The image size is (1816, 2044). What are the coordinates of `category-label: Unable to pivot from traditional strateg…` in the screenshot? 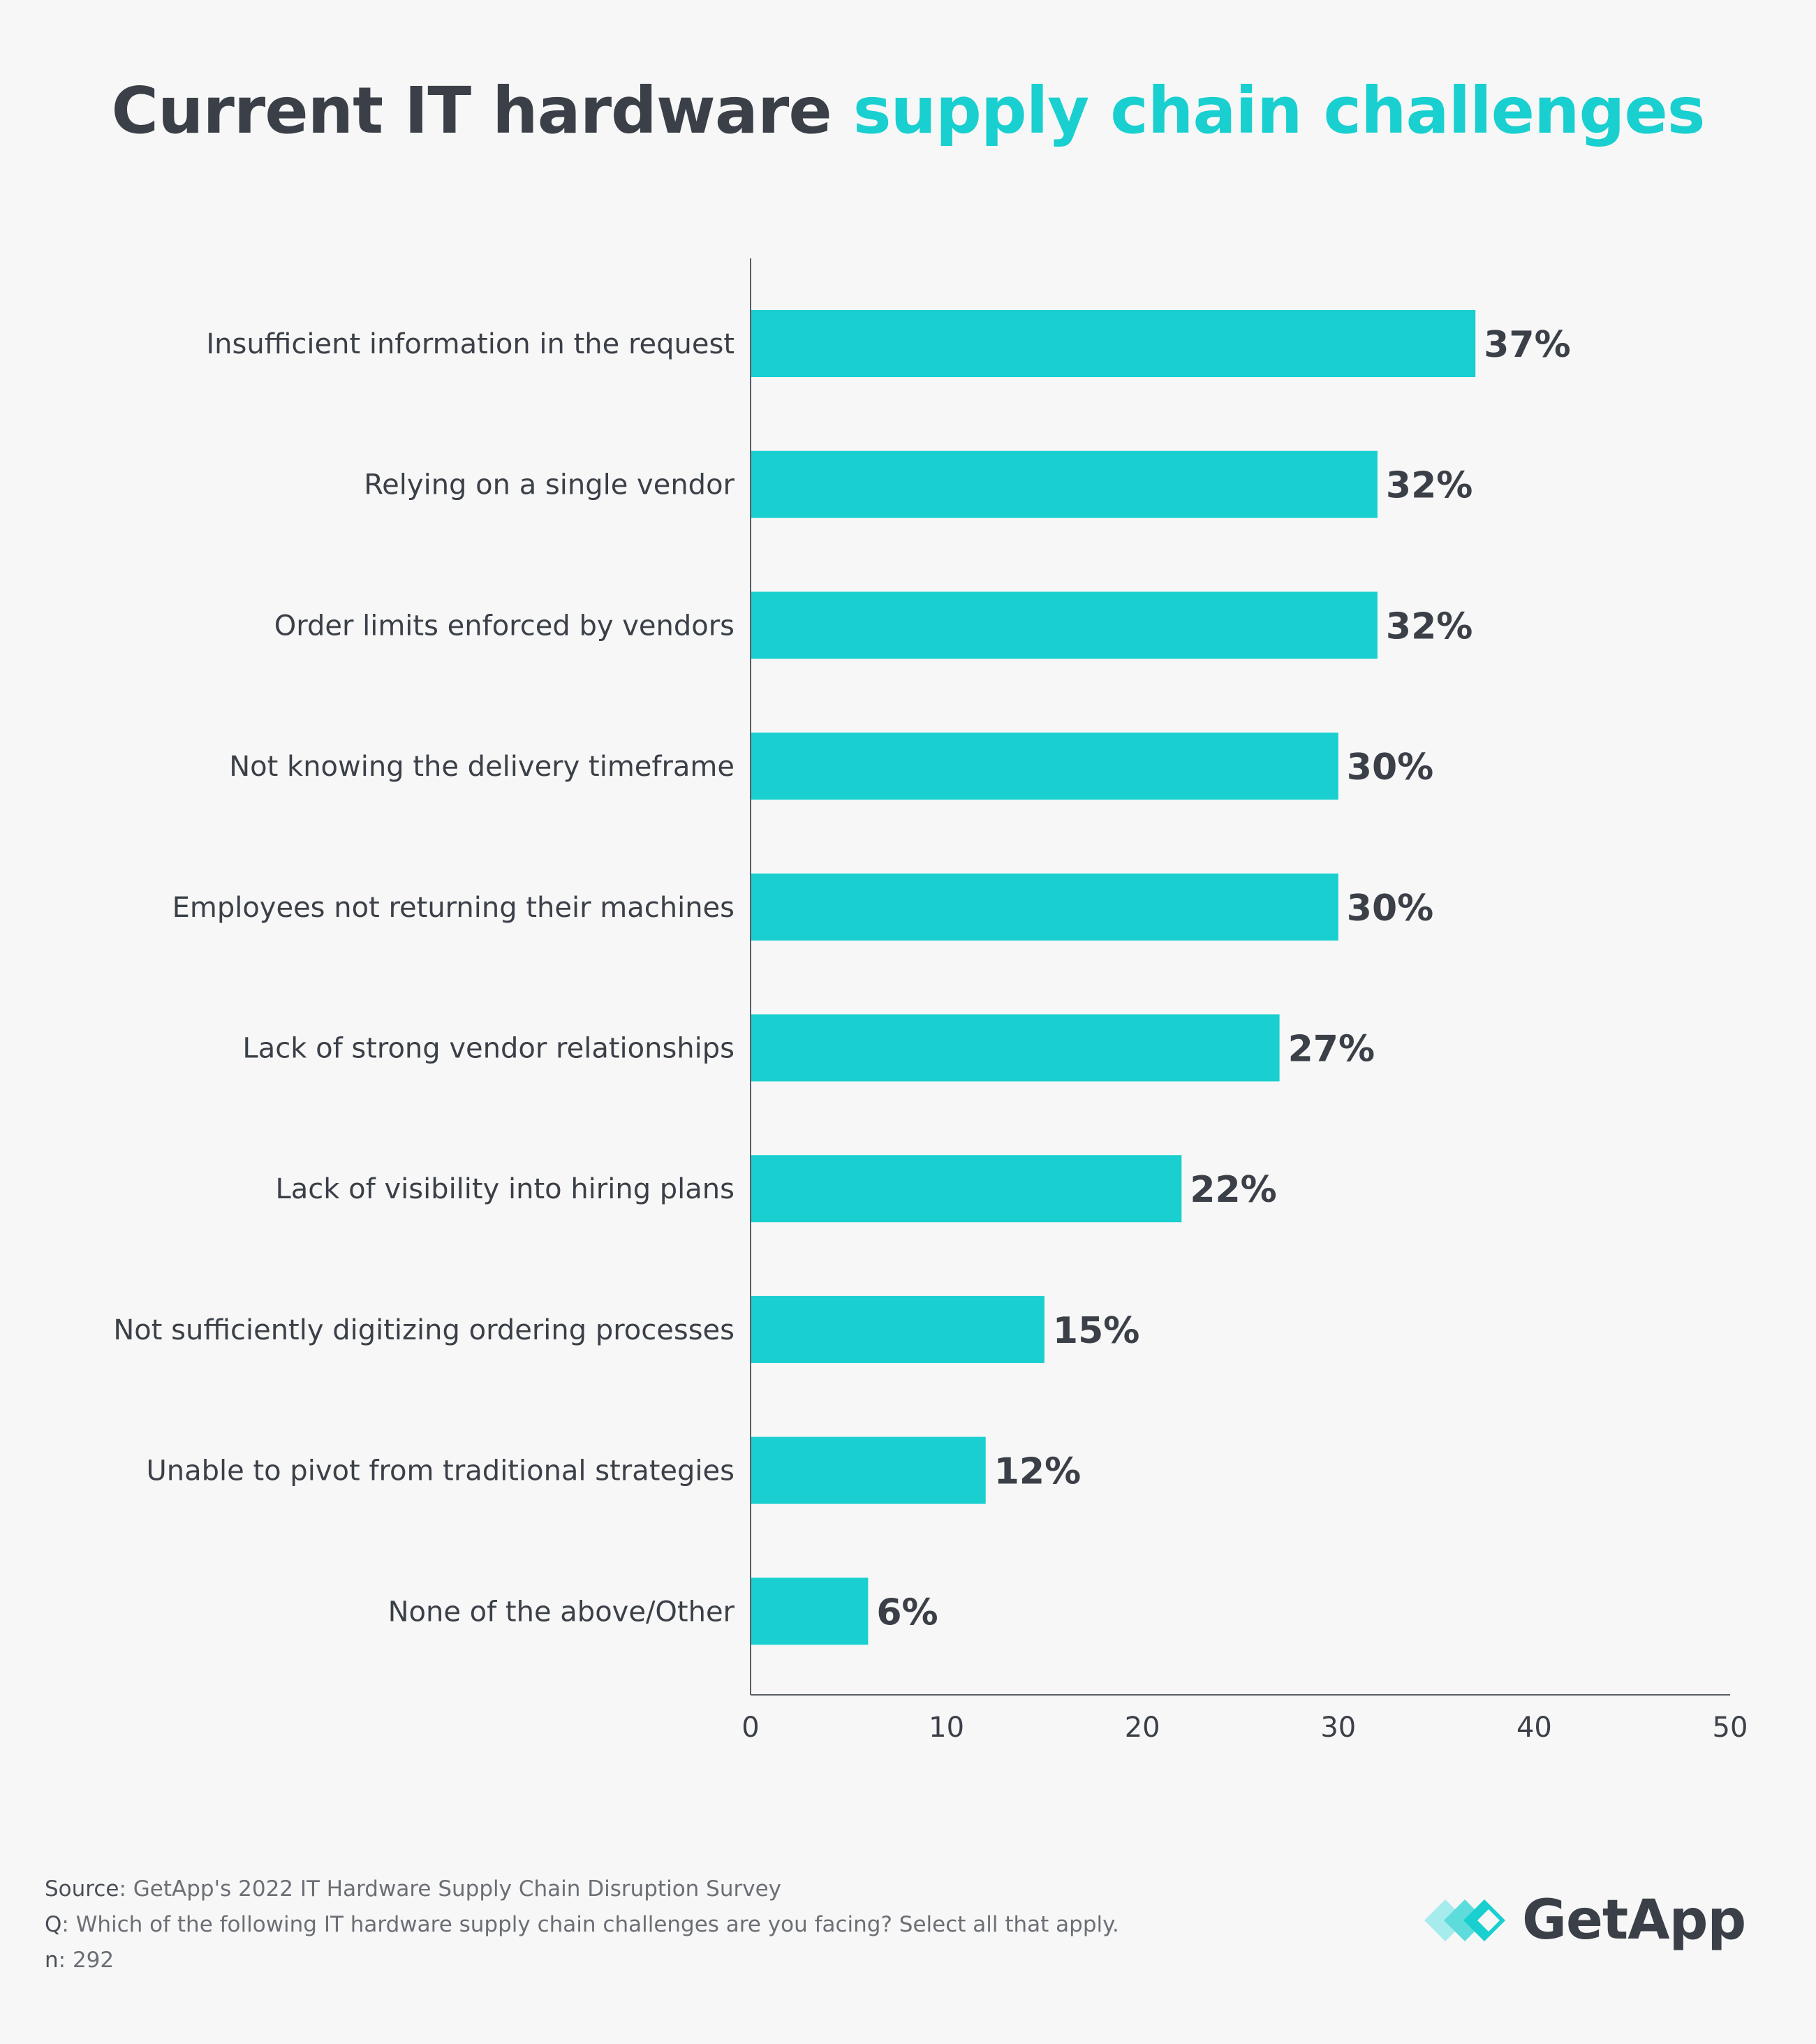 It's located at (440, 1471).